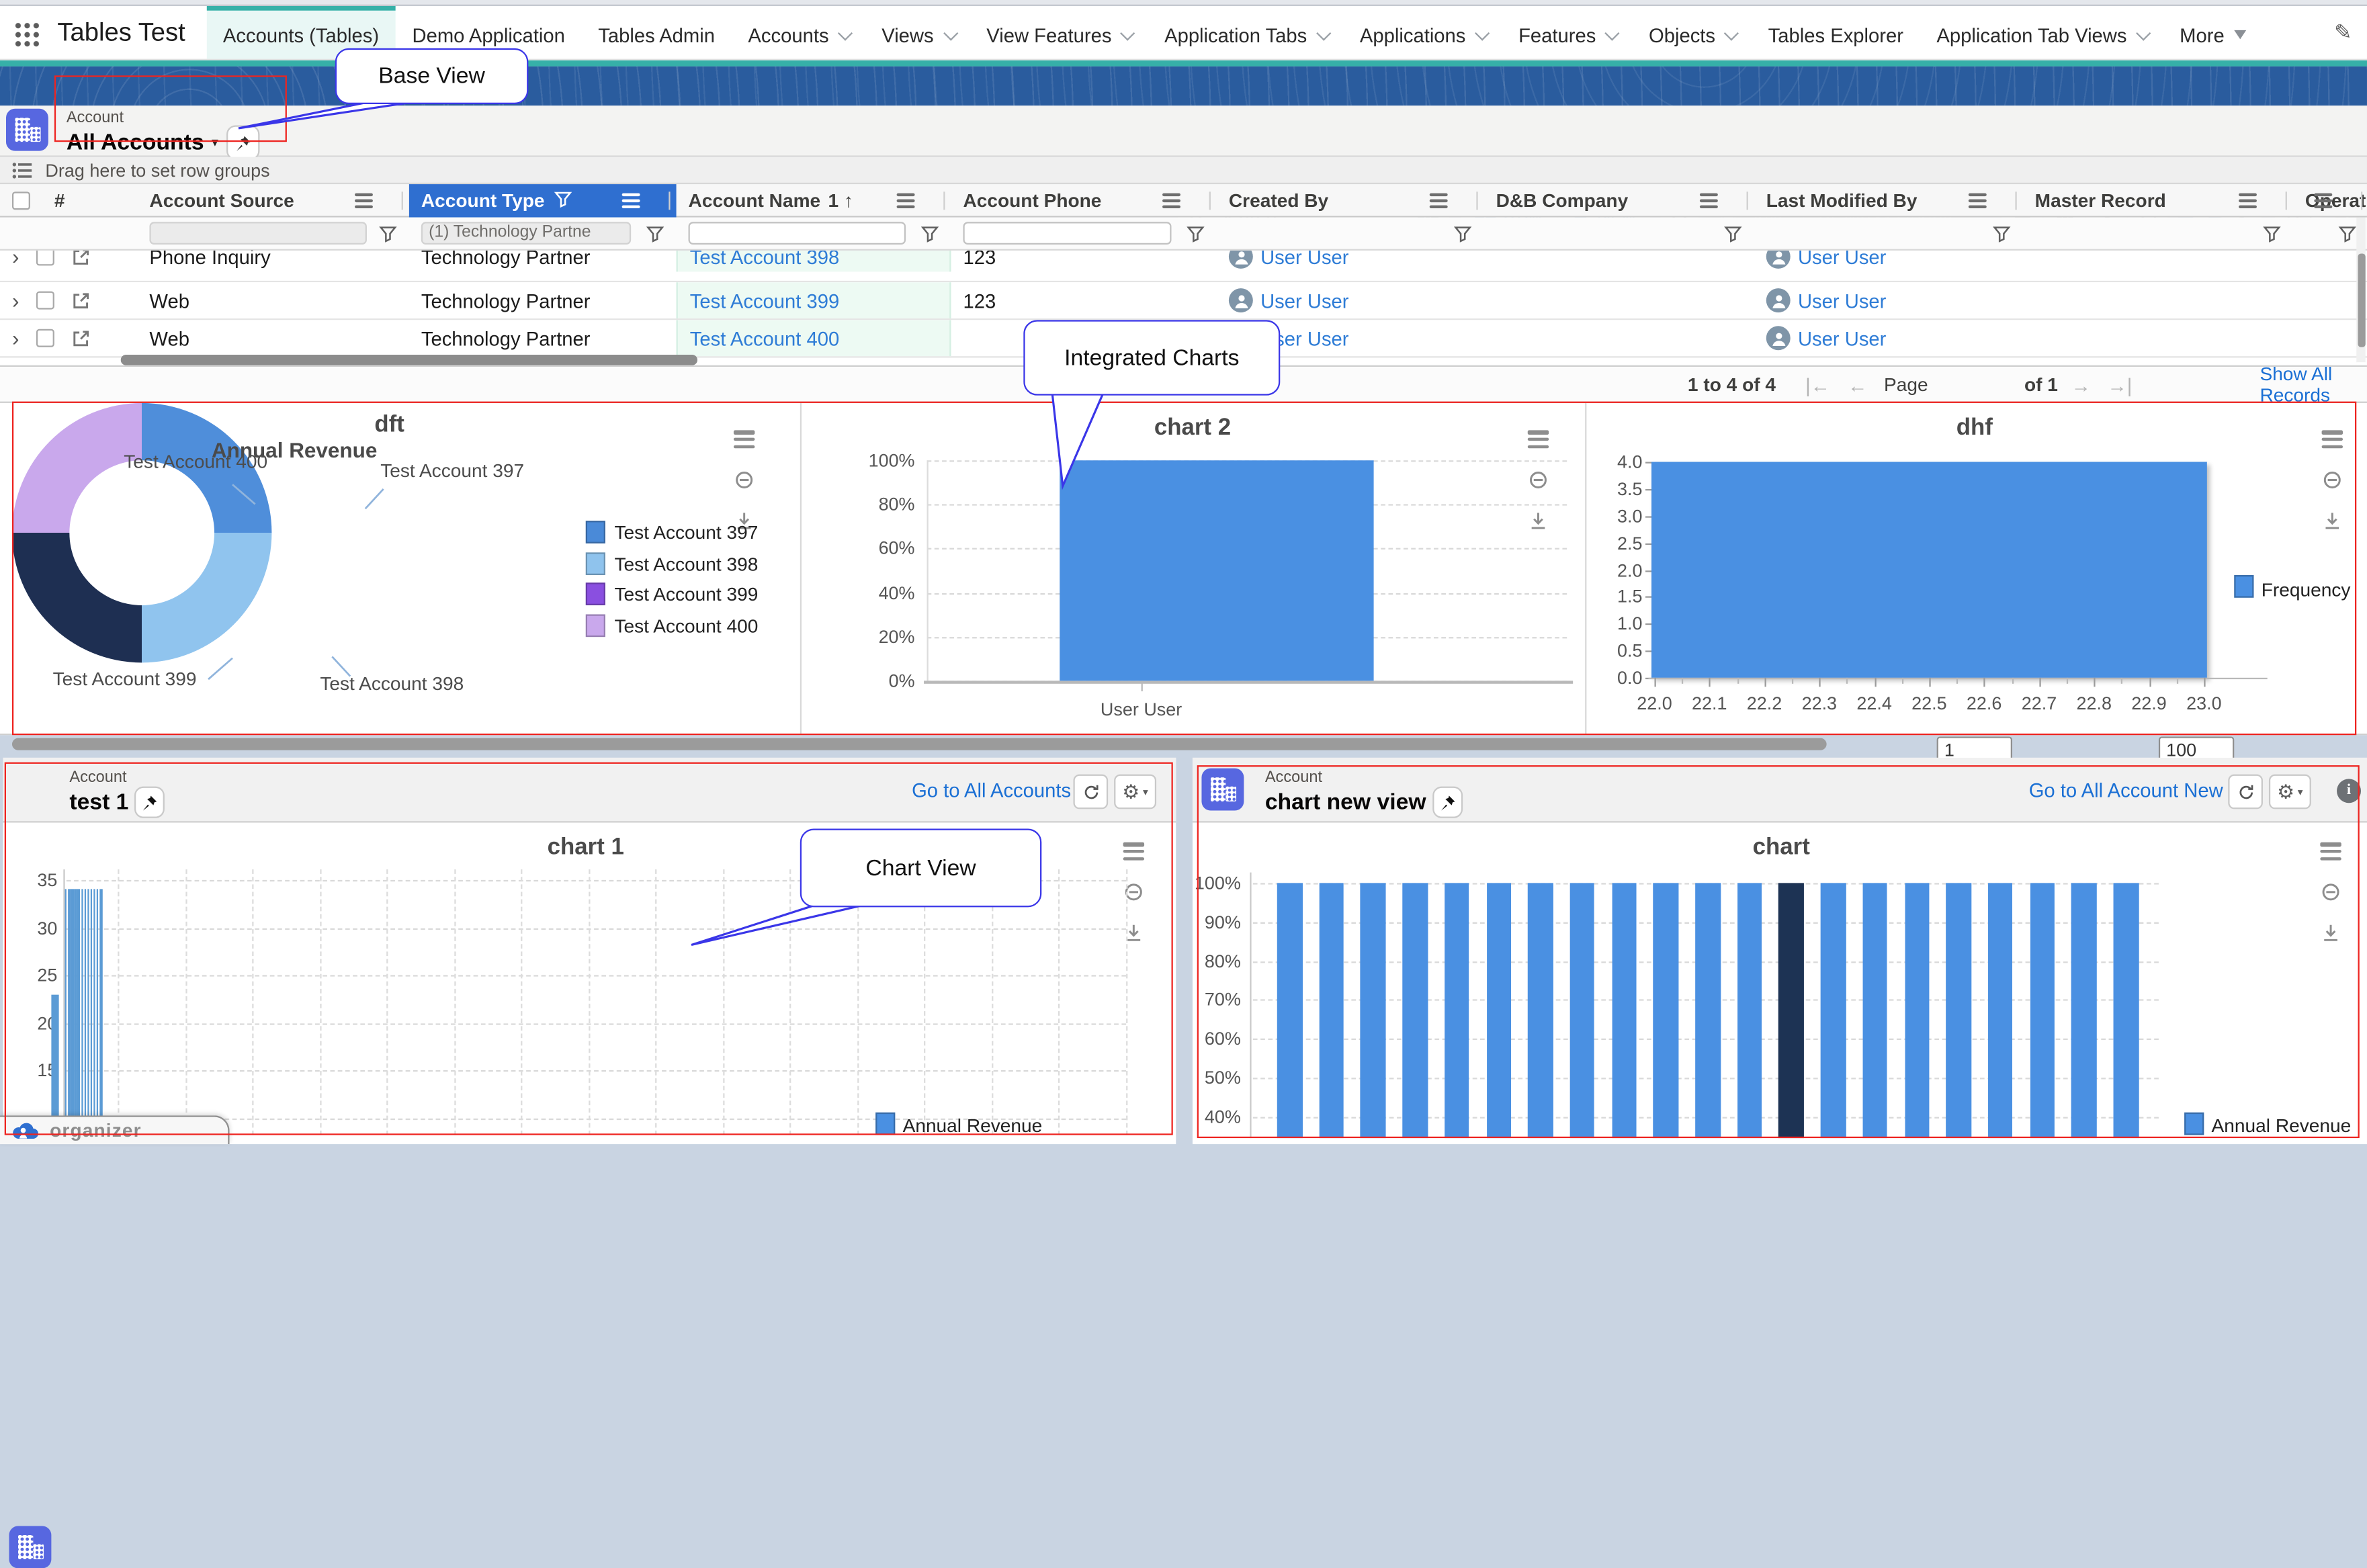 This screenshot has width=2367, height=1568. Describe the element at coordinates (657, 32) in the screenshot. I see `nav-tab-tables-admin: Tables Admin` at that location.